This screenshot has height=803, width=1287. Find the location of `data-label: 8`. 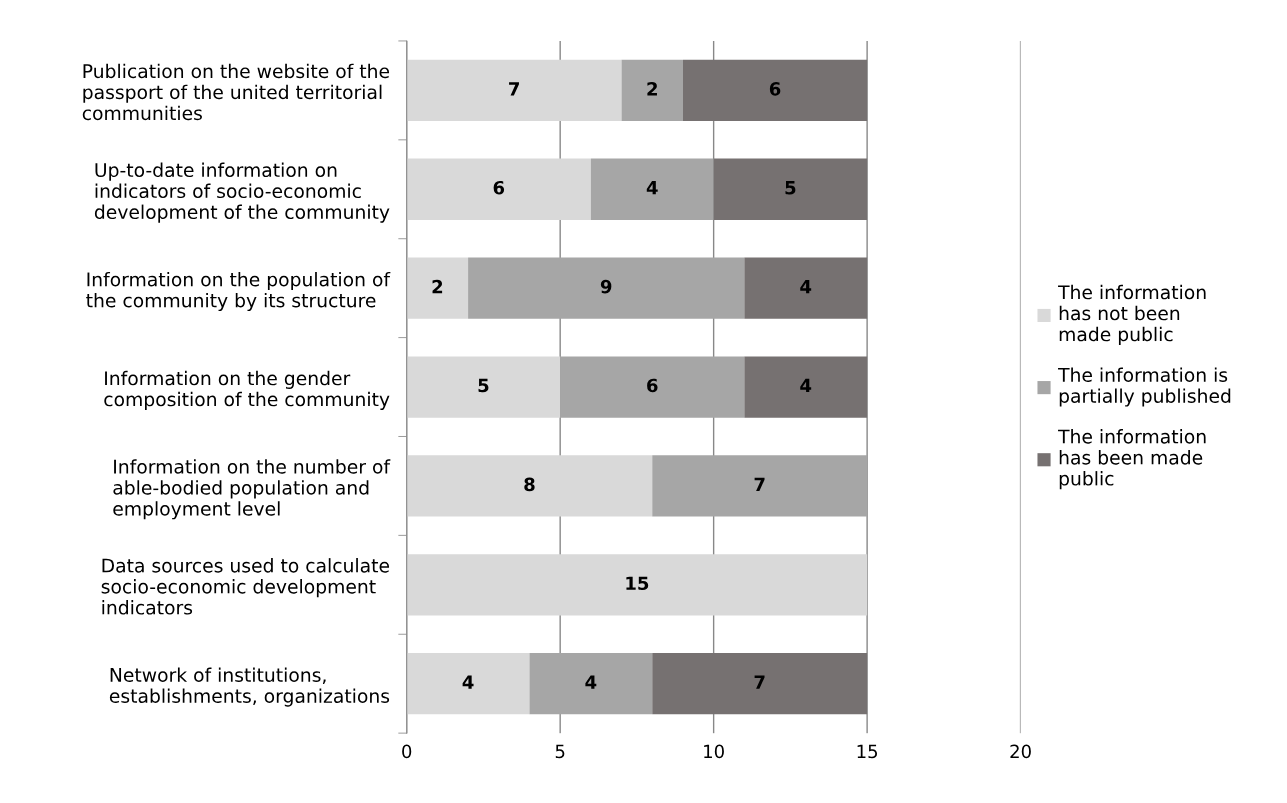

data-label: 8 is located at coordinates (529, 484).